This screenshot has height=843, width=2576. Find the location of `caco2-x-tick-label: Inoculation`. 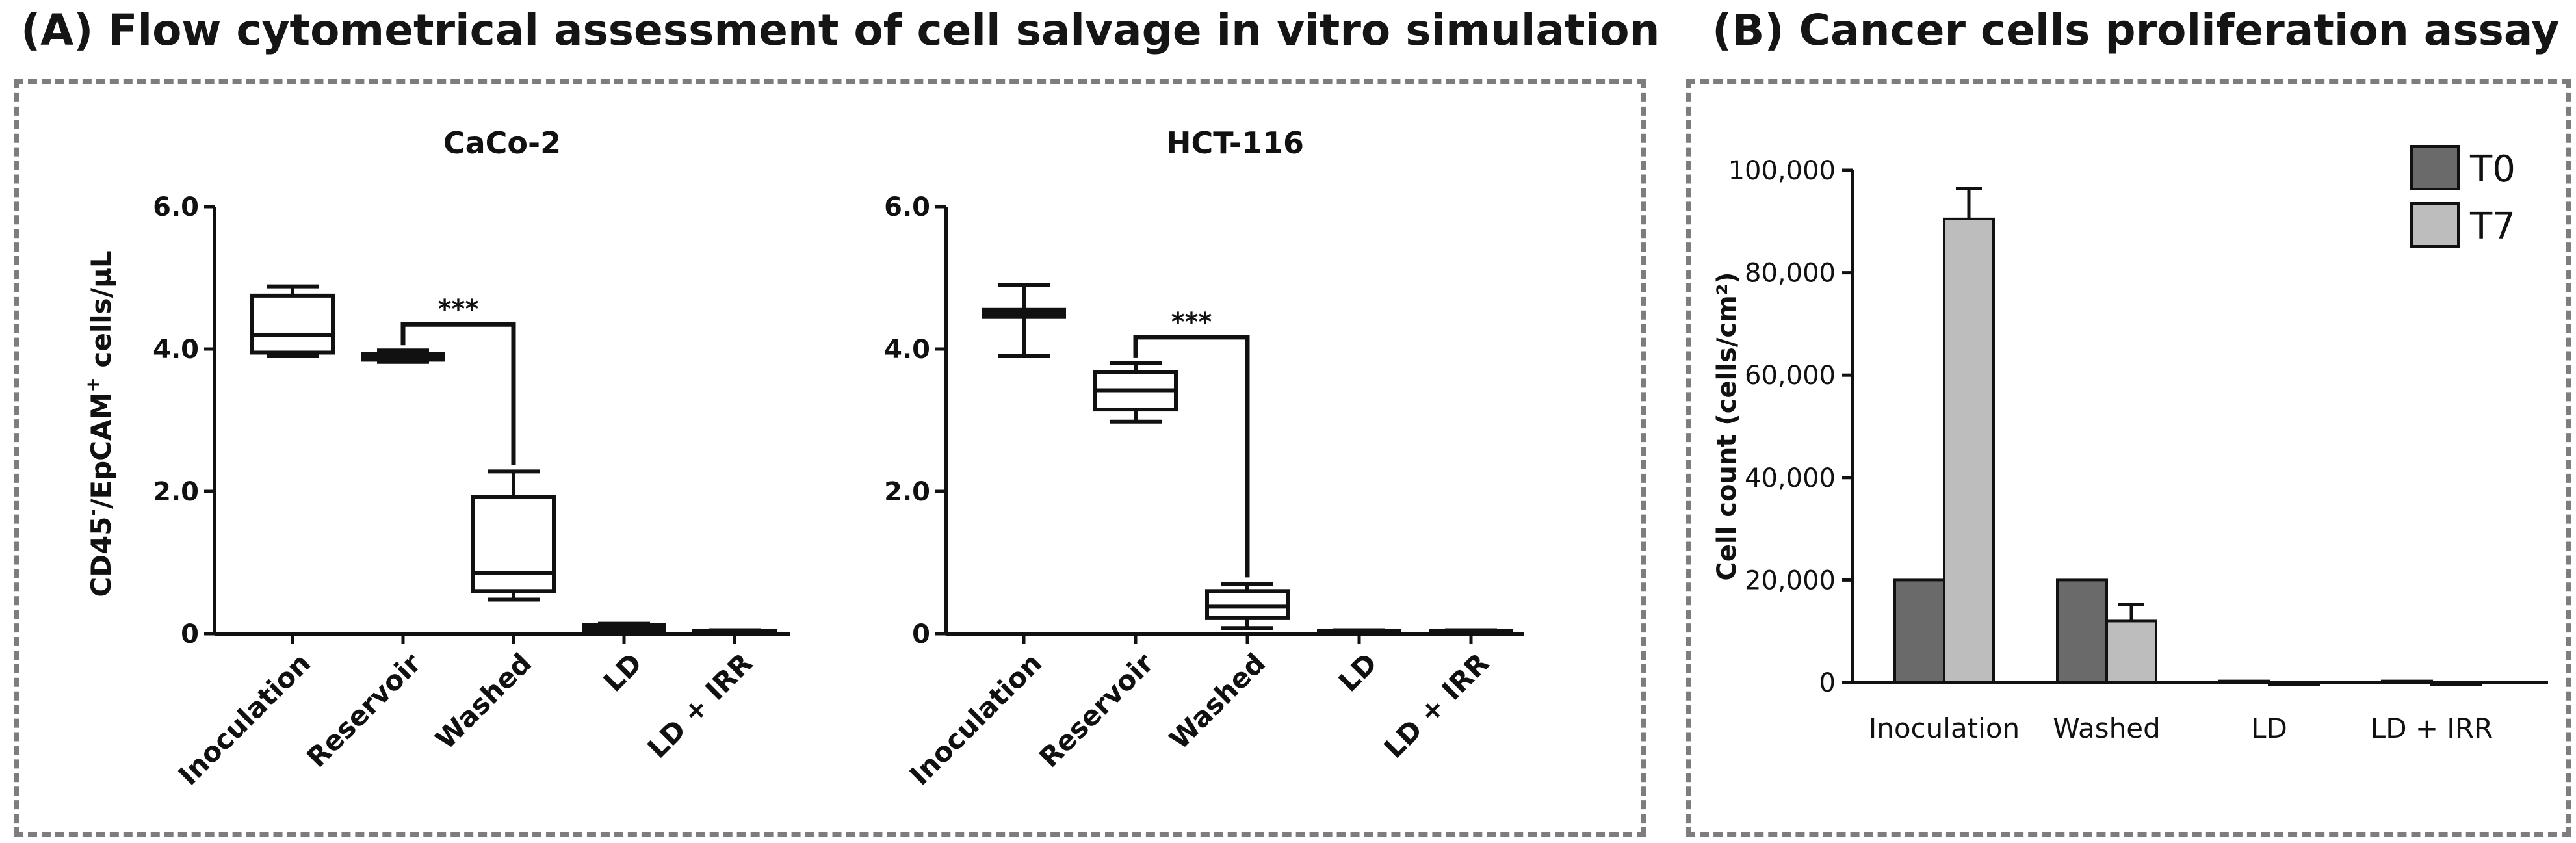

caco2-x-tick-label: Inoculation is located at coordinates (244, 719).